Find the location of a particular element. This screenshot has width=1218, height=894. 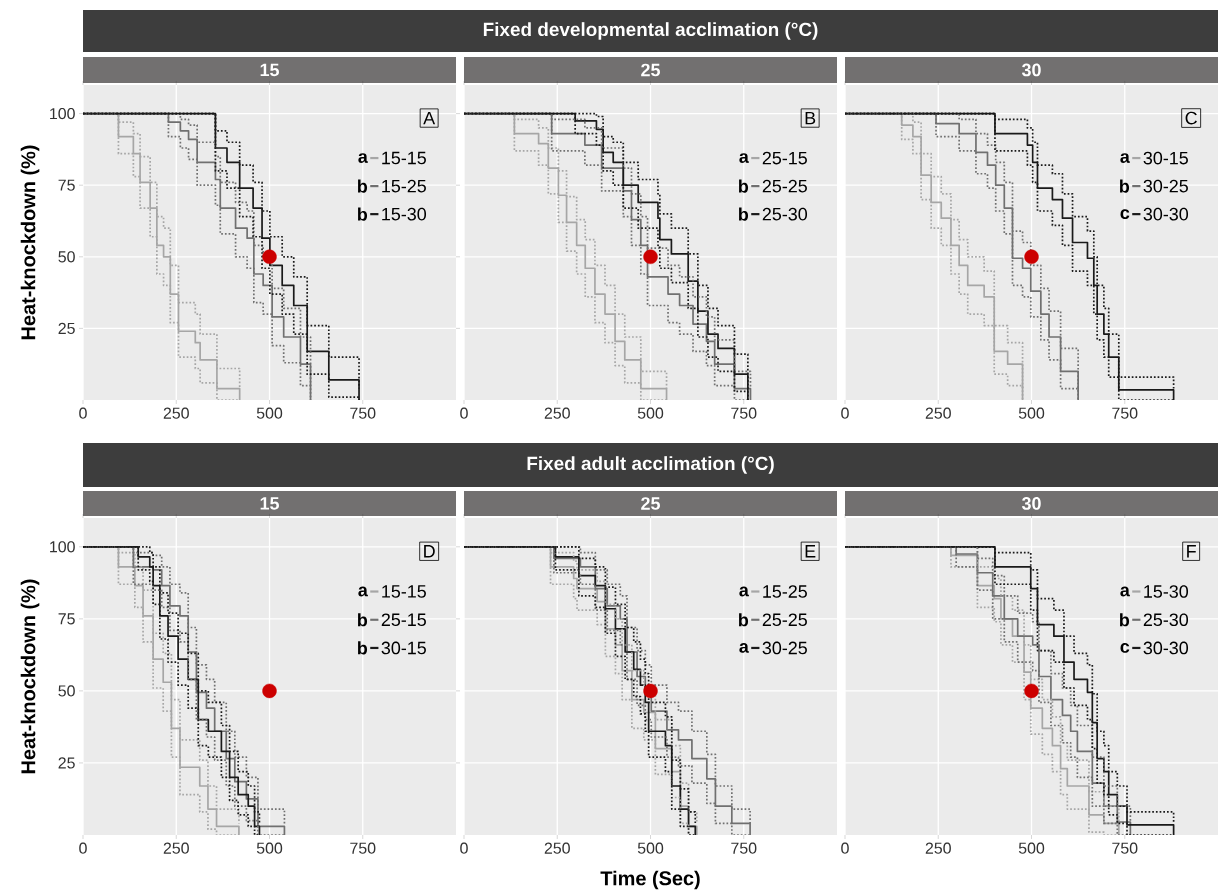

annotation: A is located at coordinates (429, 118).